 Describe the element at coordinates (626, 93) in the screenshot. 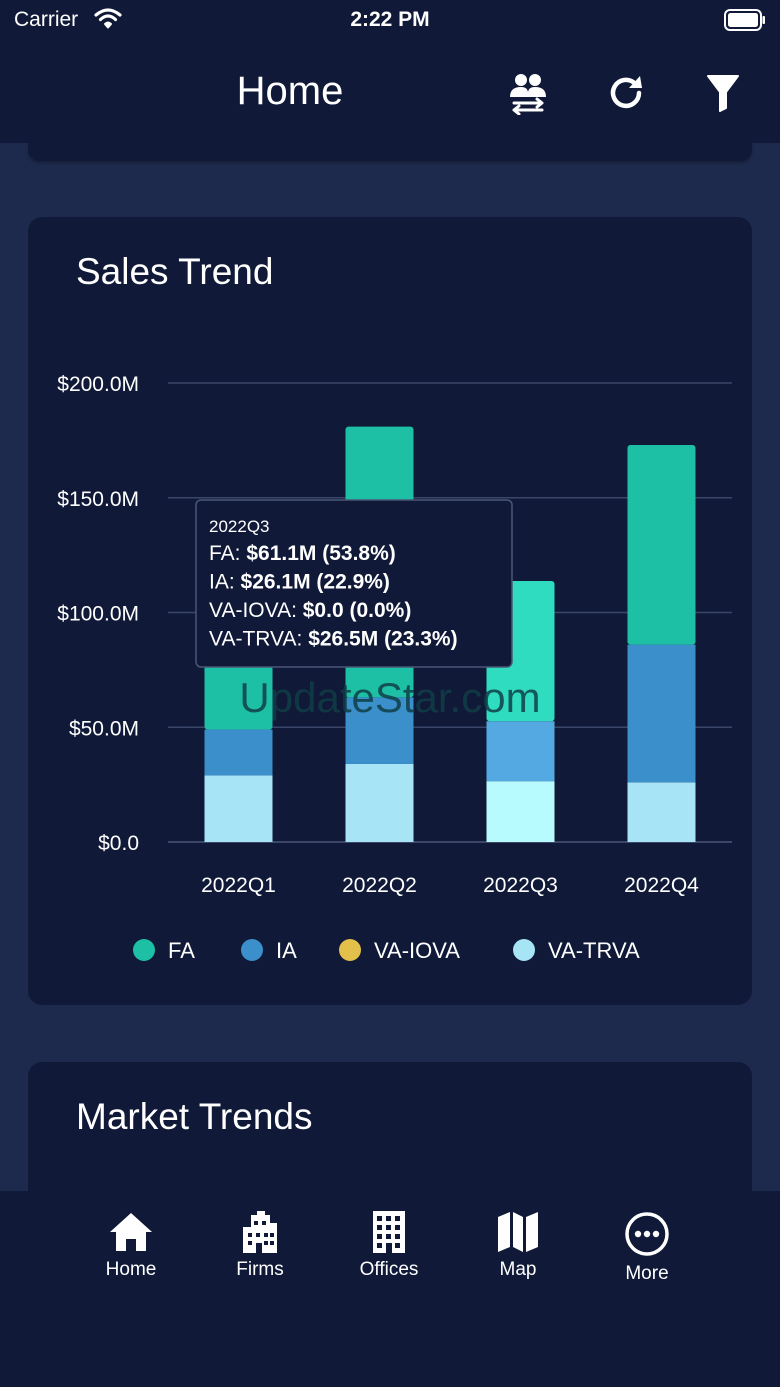

I see `refresh-icon` at that location.